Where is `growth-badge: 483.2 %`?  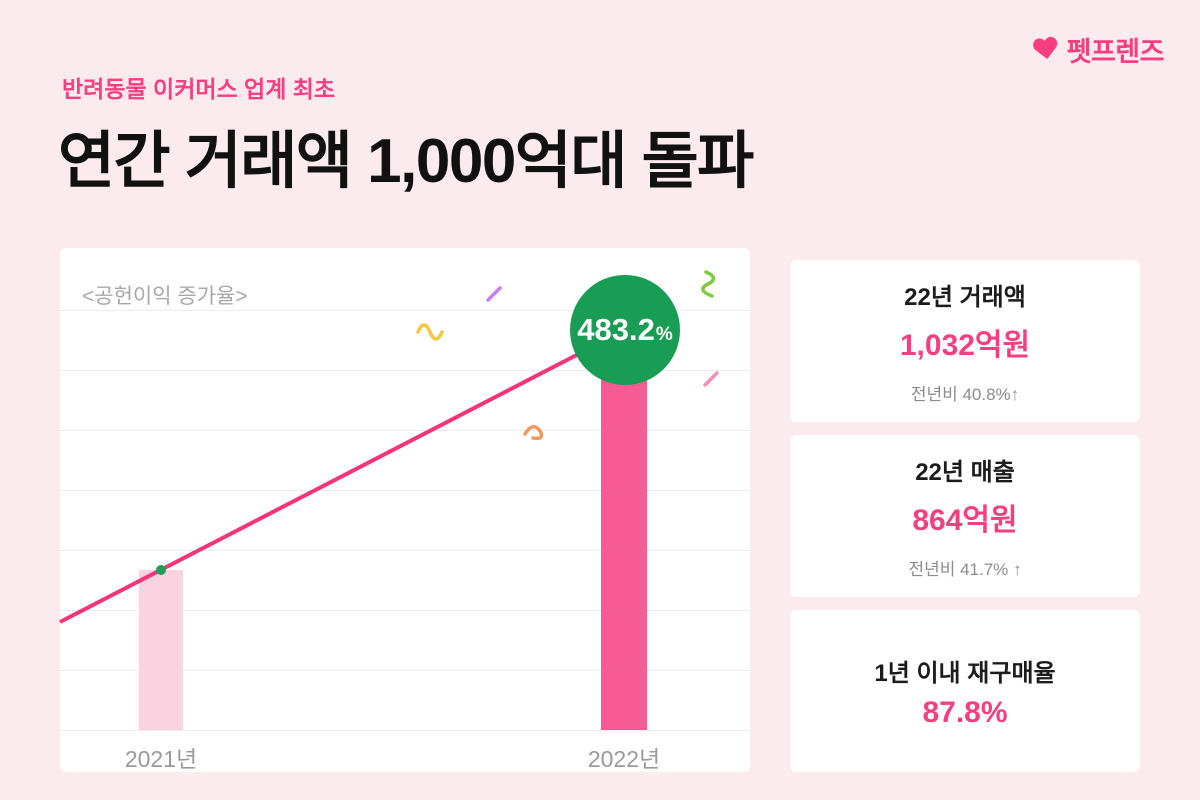
growth-badge: 483.2 % is located at coordinates (625, 330).